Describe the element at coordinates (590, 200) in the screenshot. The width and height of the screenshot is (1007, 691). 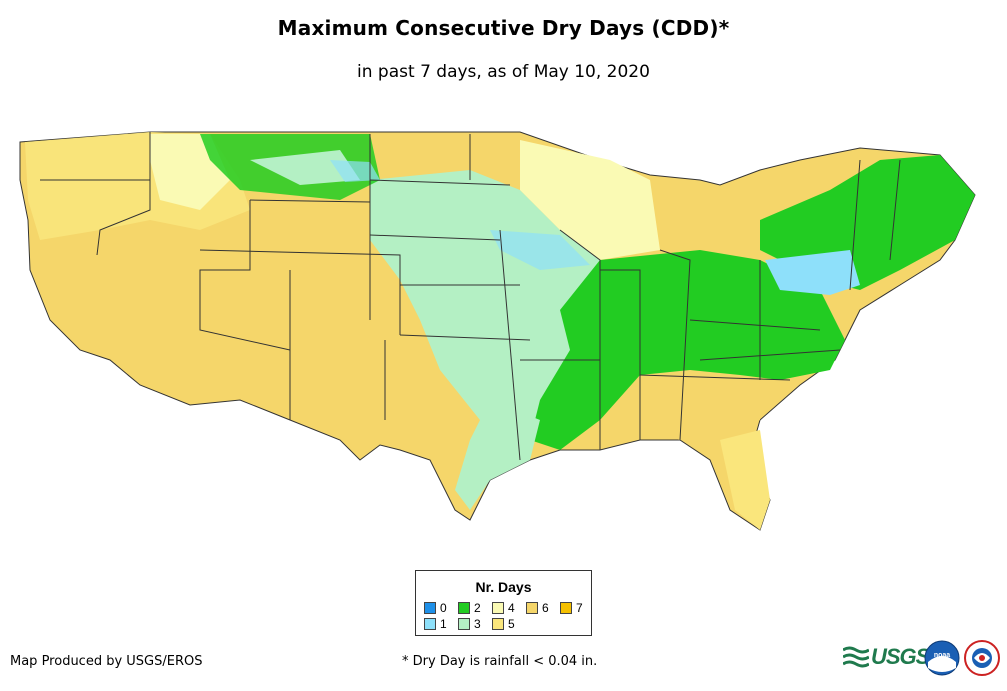
I see `region-upper-midwest` at that location.